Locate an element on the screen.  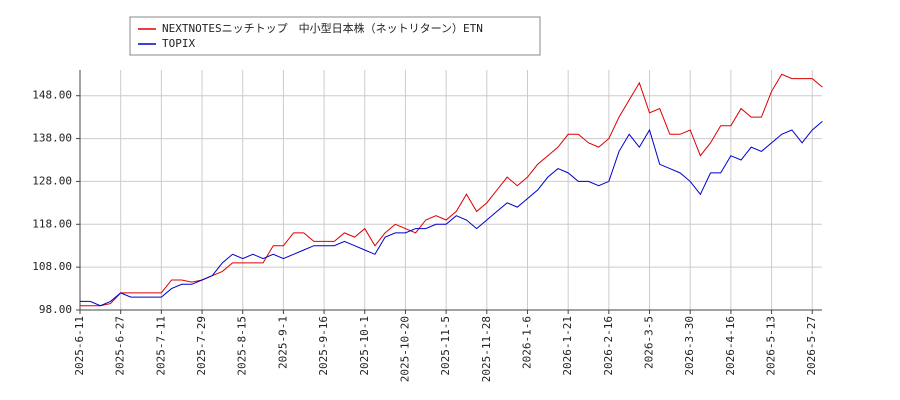
legend-box is located at coordinates (335, 36).